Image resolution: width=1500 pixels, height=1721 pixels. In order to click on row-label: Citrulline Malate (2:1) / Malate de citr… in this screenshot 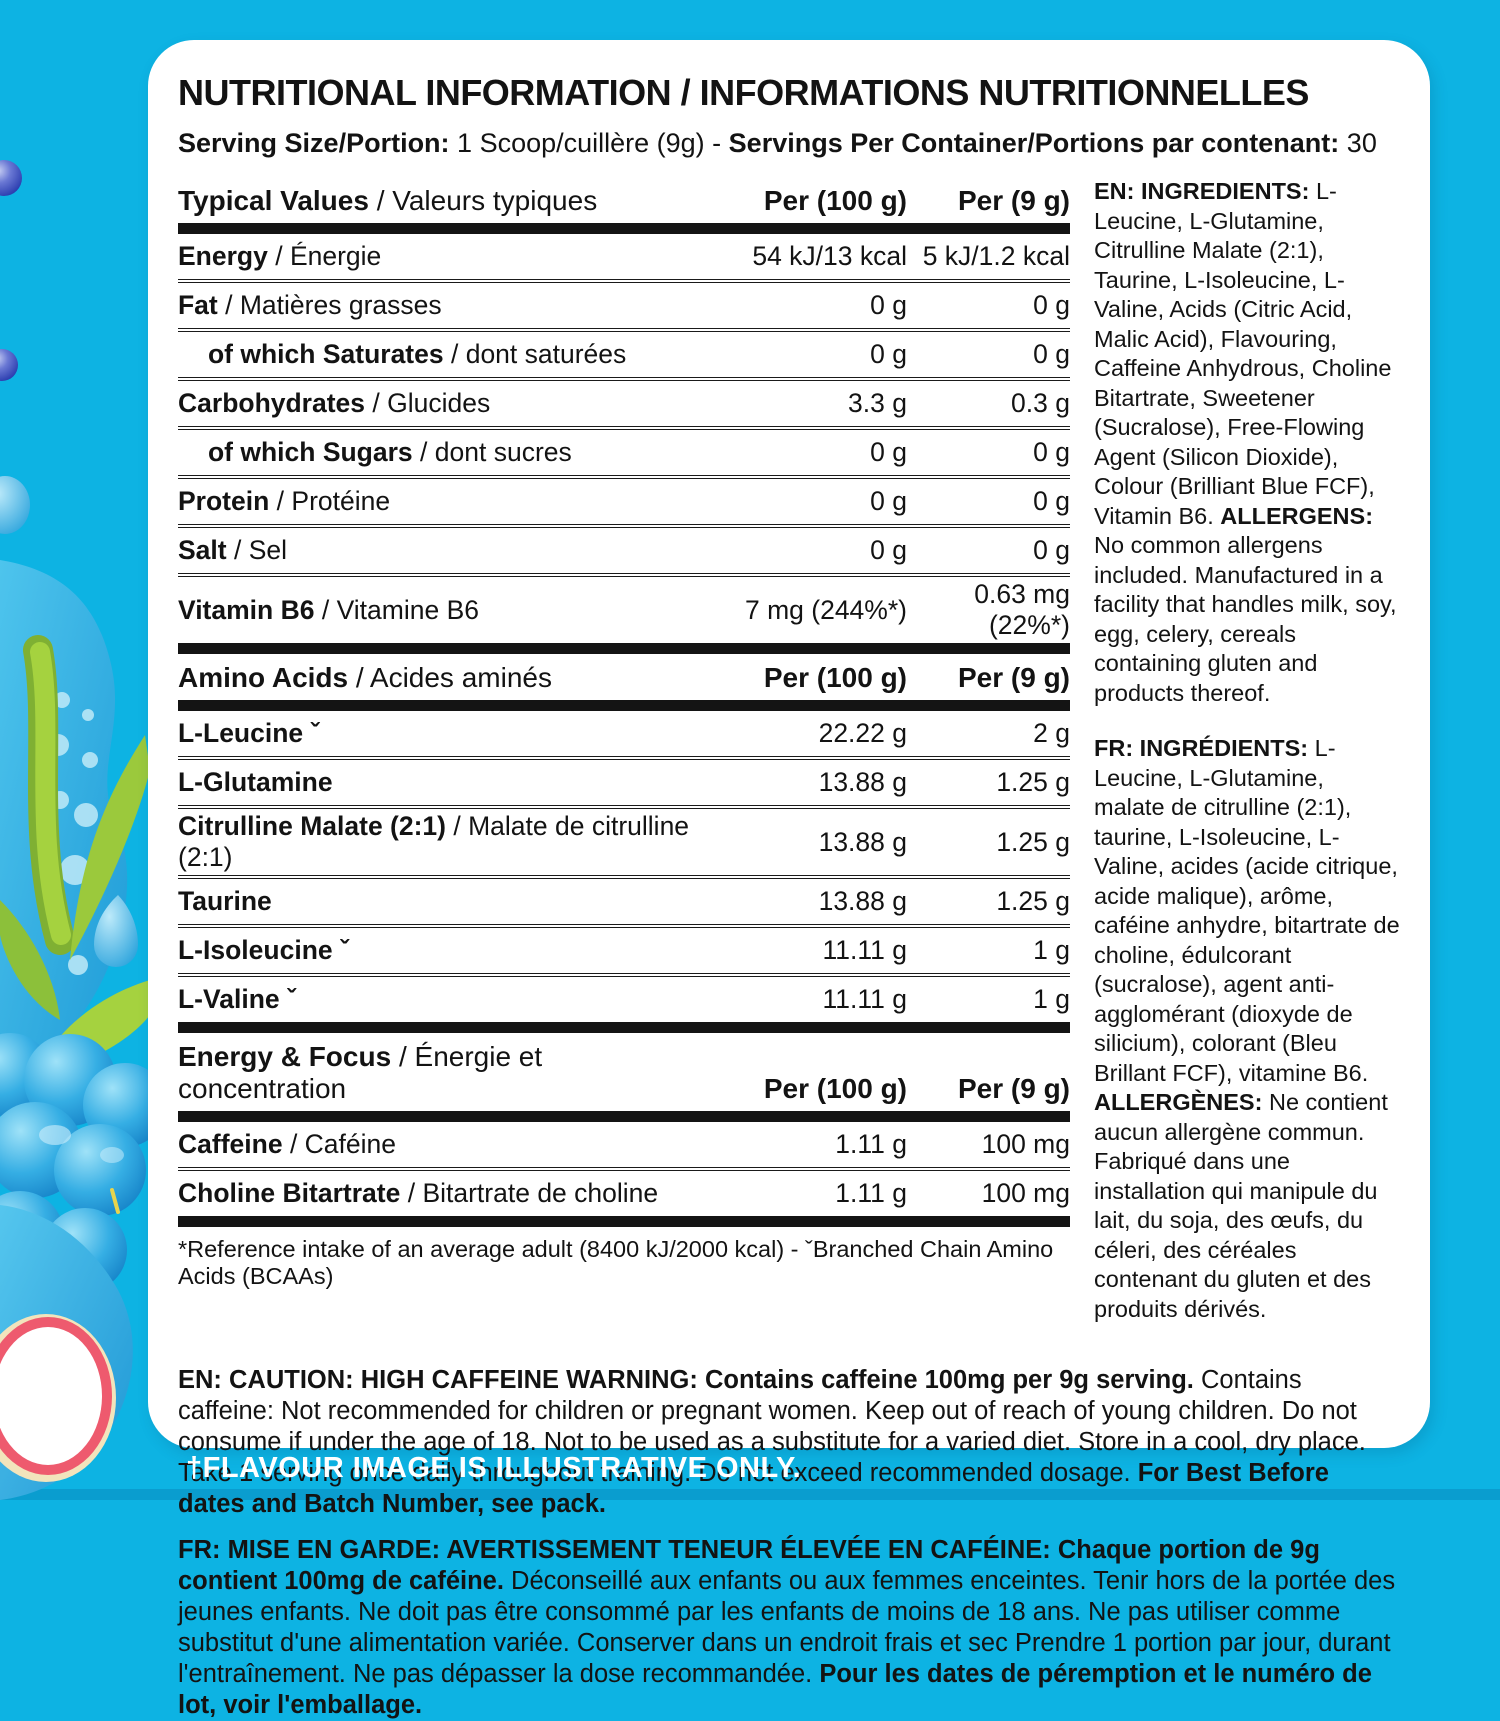, I will do `click(434, 841)`.